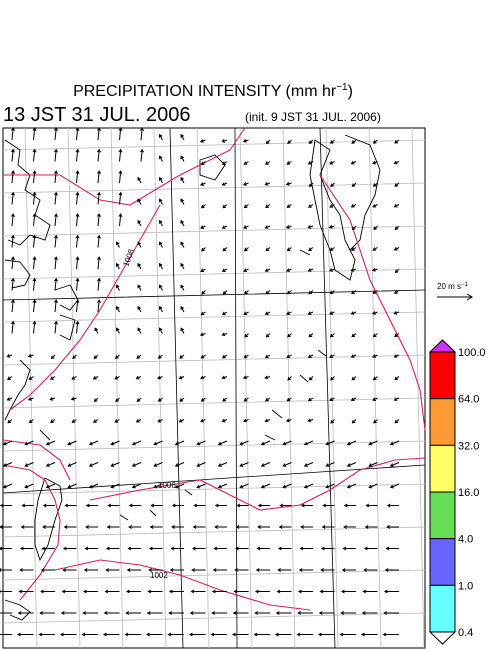 This screenshot has width=500, height=650. Describe the element at coordinates (465, 540) in the screenshot. I see `colorbar-label: 4.0` at that location.